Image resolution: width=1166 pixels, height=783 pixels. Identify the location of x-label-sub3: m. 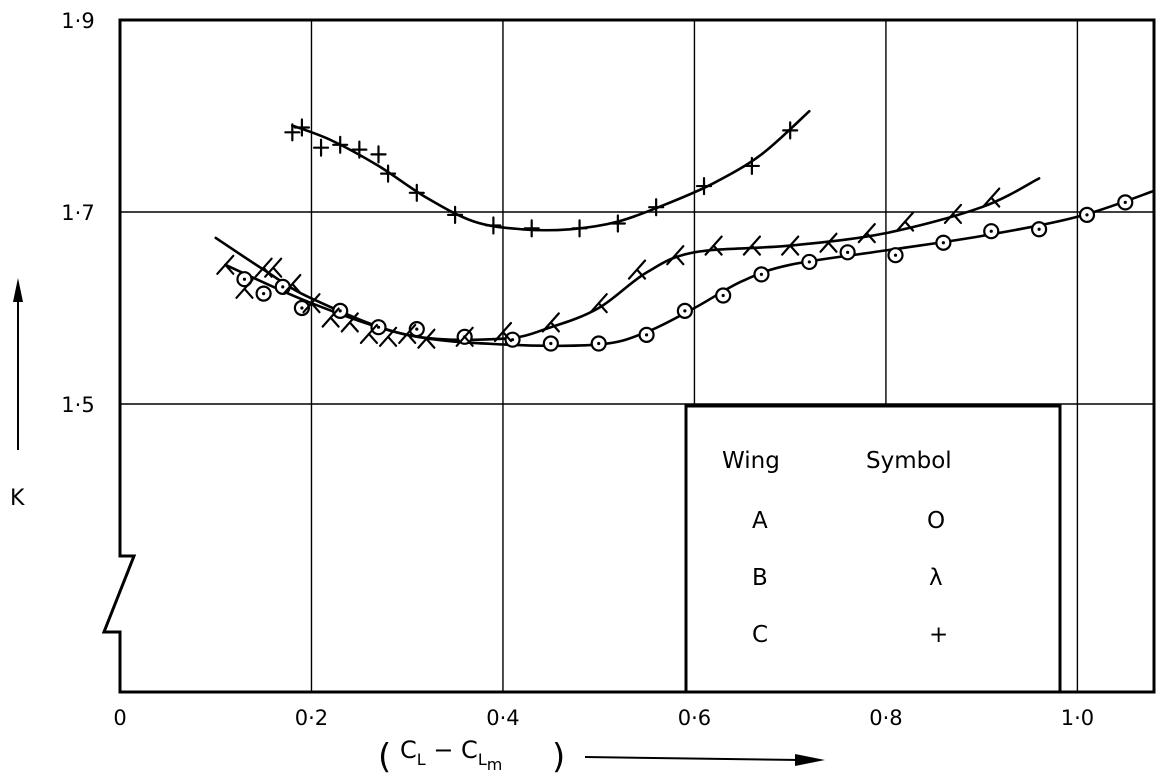
(495, 764).